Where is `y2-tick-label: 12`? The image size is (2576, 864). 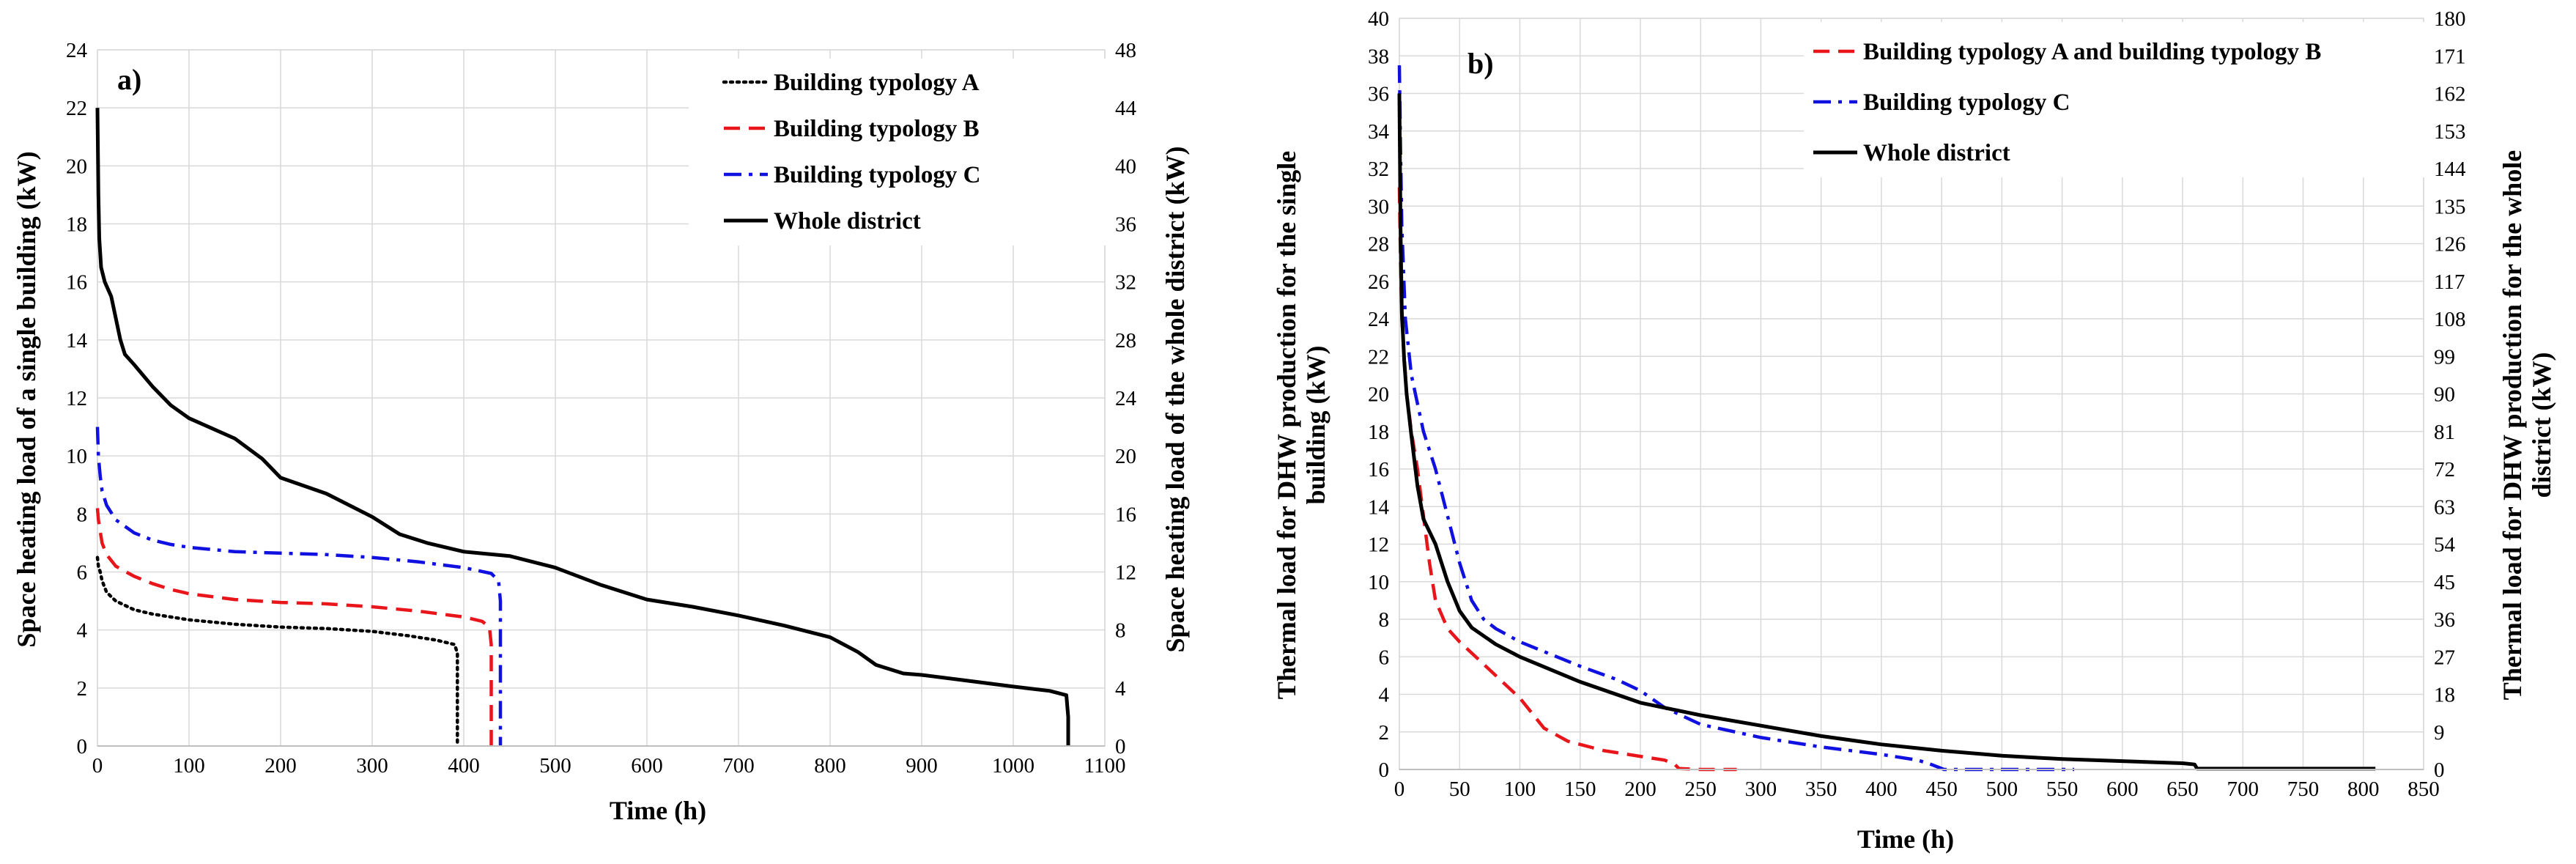 y2-tick-label: 12 is located at coordinates (1125, 573).